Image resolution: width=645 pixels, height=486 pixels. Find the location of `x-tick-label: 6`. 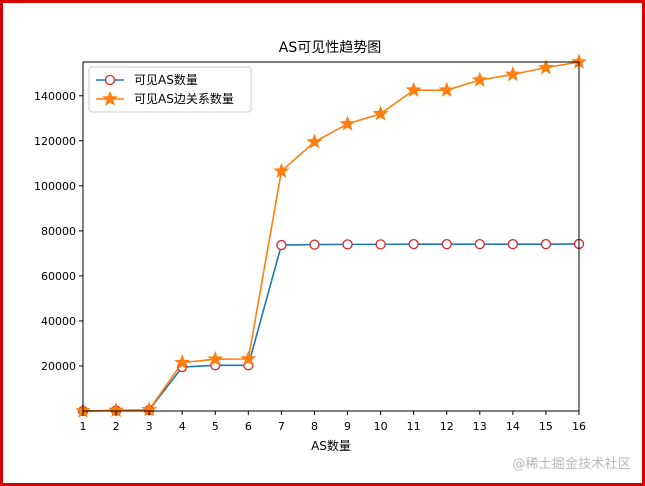

x-tick-label: 6 is located at coordinates (248, 426).